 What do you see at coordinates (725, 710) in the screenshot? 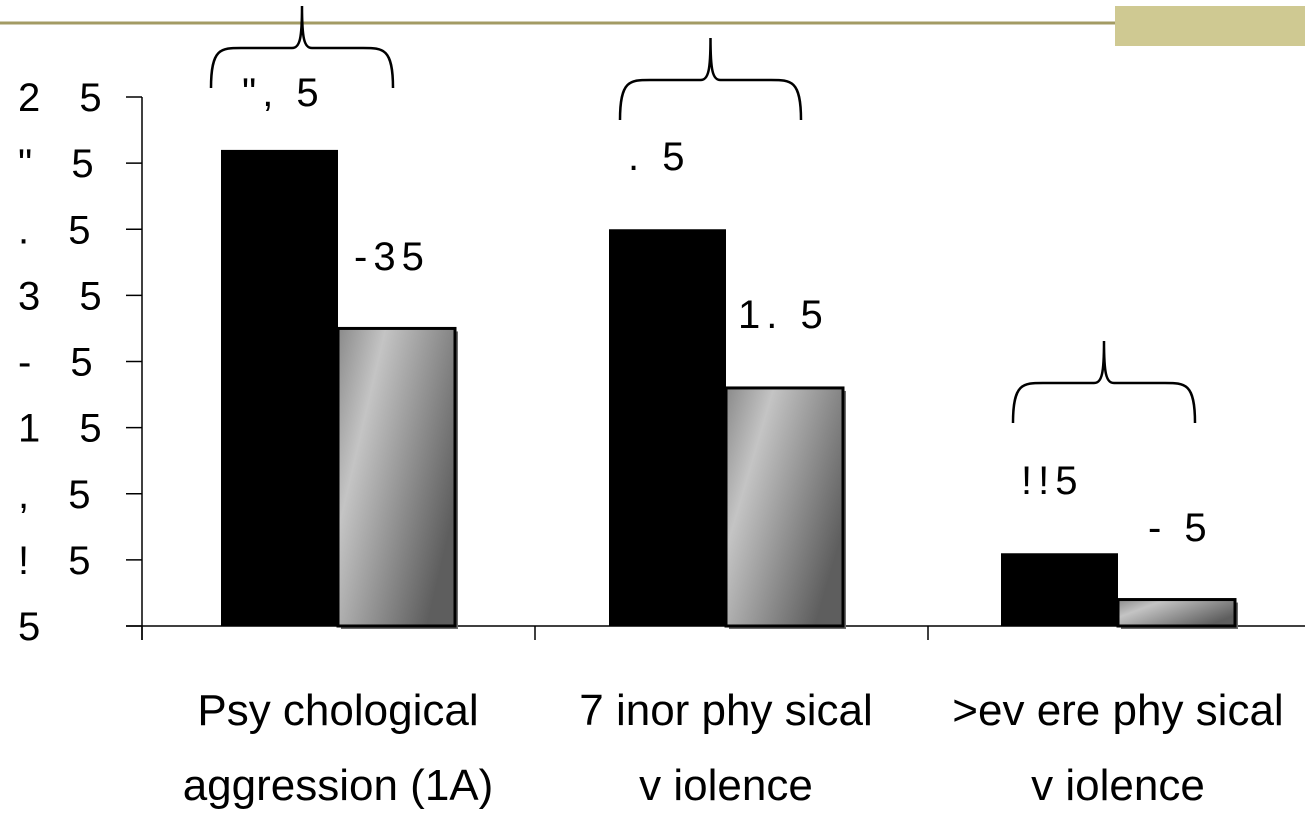
I see `category-label-line1: 7 inor phy sical` at bounding box center [725, 710].